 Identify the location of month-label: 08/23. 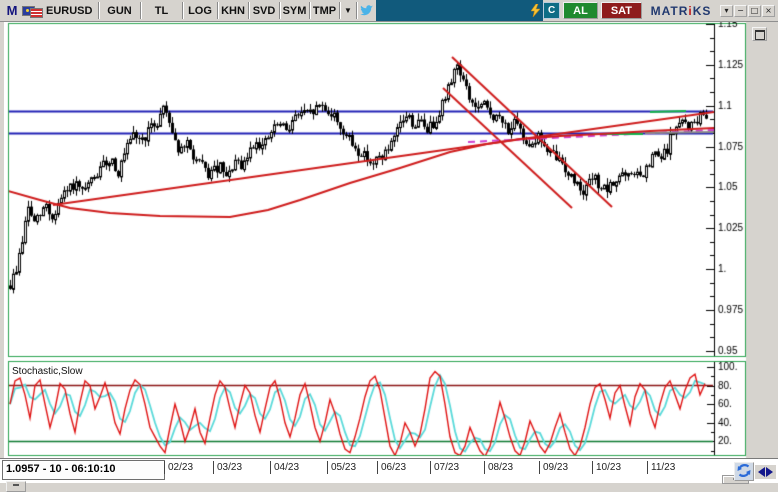
(498, 467).